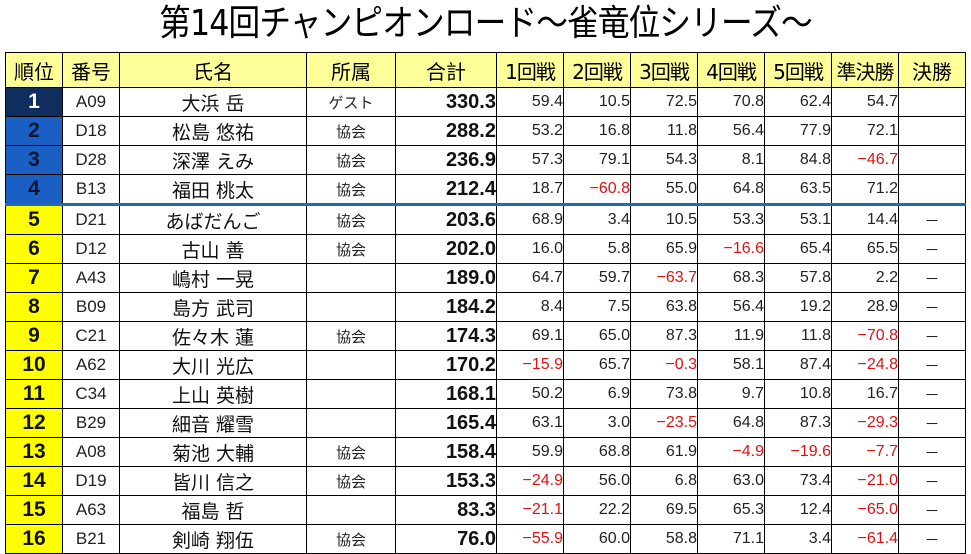 Image resolution: width=971 pixels, height=554 pixels. I want to click on round-score-cell: 64.7, so click(530, 278).